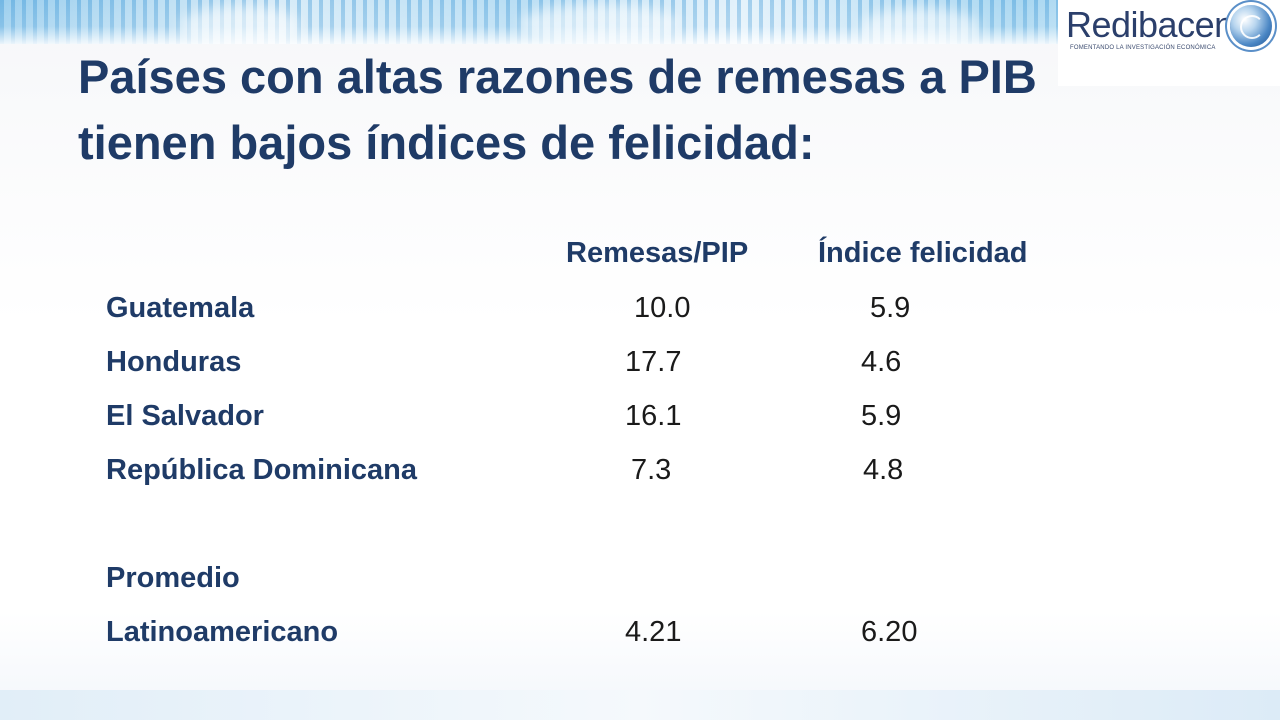 This screenshot has width=1280, height=720. Describe the element at coordinates (653, 362) in the screenshot. I see `row-remesas-value: 17.7` at that location.